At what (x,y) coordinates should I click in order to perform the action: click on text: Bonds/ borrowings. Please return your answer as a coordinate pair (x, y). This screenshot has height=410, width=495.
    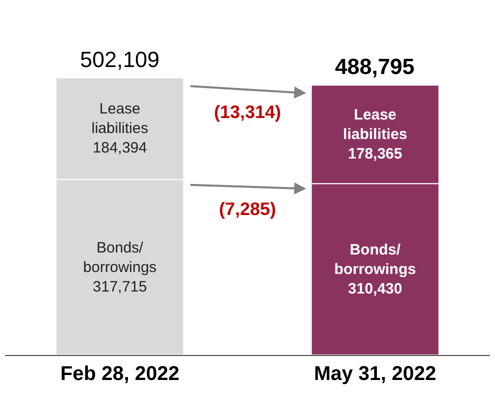
    Looking at the image, I should click on (120, 257).